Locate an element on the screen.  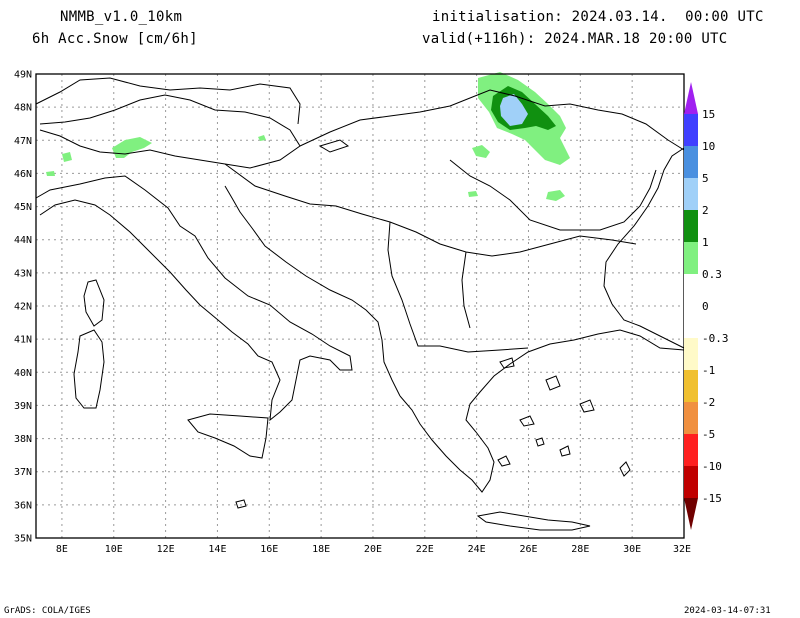
valid-time: valid(+116h): 2024.MAR.18 20:00 UTC is located at coordinates (575, 39).